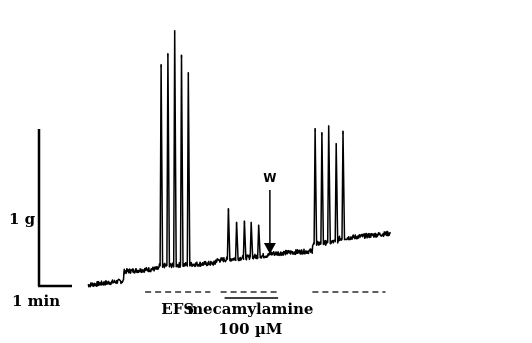 The width and height of the screenshot is (532, 343). I want to click on y-scale-label: 1 g, so click(22, 219).